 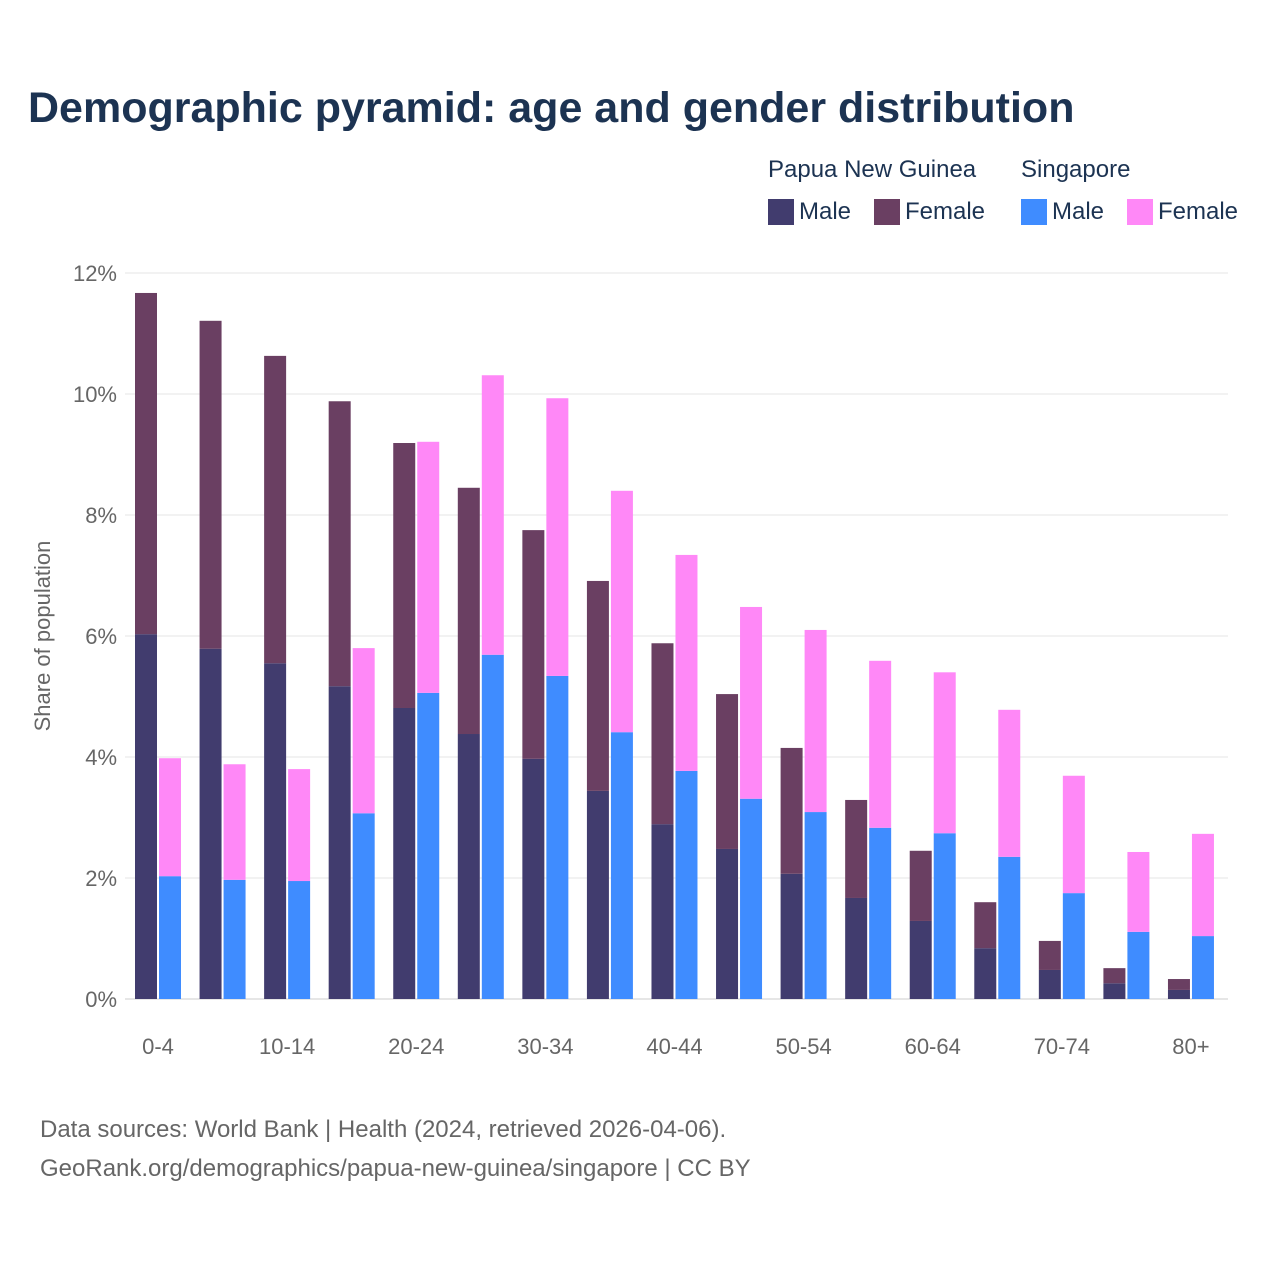 I want to click on legend-item-png-male: Male, so click(x=809, y=212).